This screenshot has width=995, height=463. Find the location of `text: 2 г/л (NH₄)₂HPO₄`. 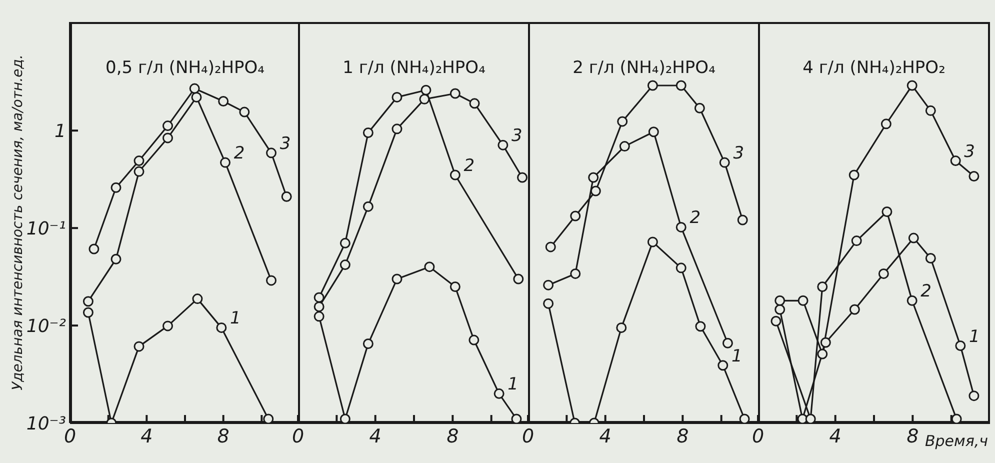

text: 2 г/л (NH₄)₂HPO₄ is located at coordinates (644, 68).